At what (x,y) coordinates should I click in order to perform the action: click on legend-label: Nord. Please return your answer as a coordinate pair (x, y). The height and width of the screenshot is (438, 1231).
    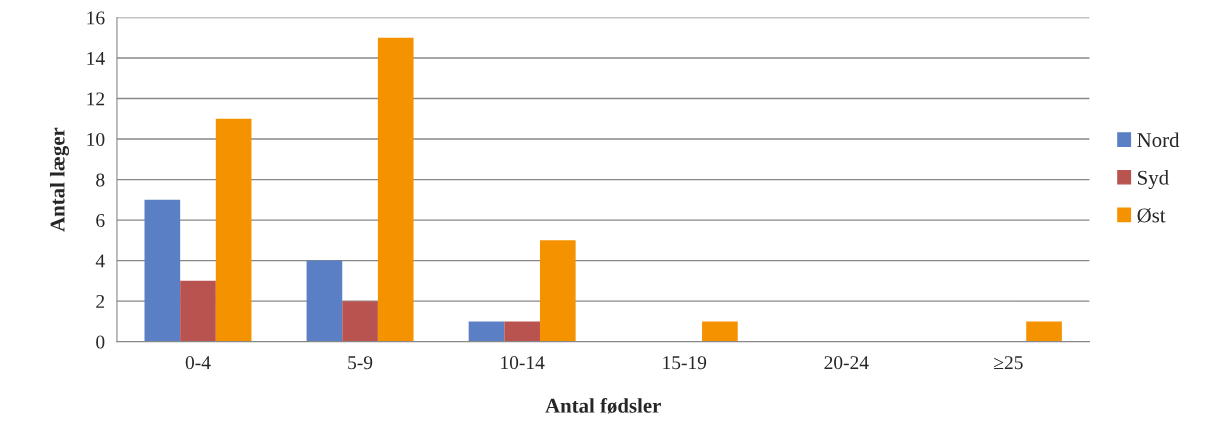
    Looking at the image, I should click on (1158, 140).